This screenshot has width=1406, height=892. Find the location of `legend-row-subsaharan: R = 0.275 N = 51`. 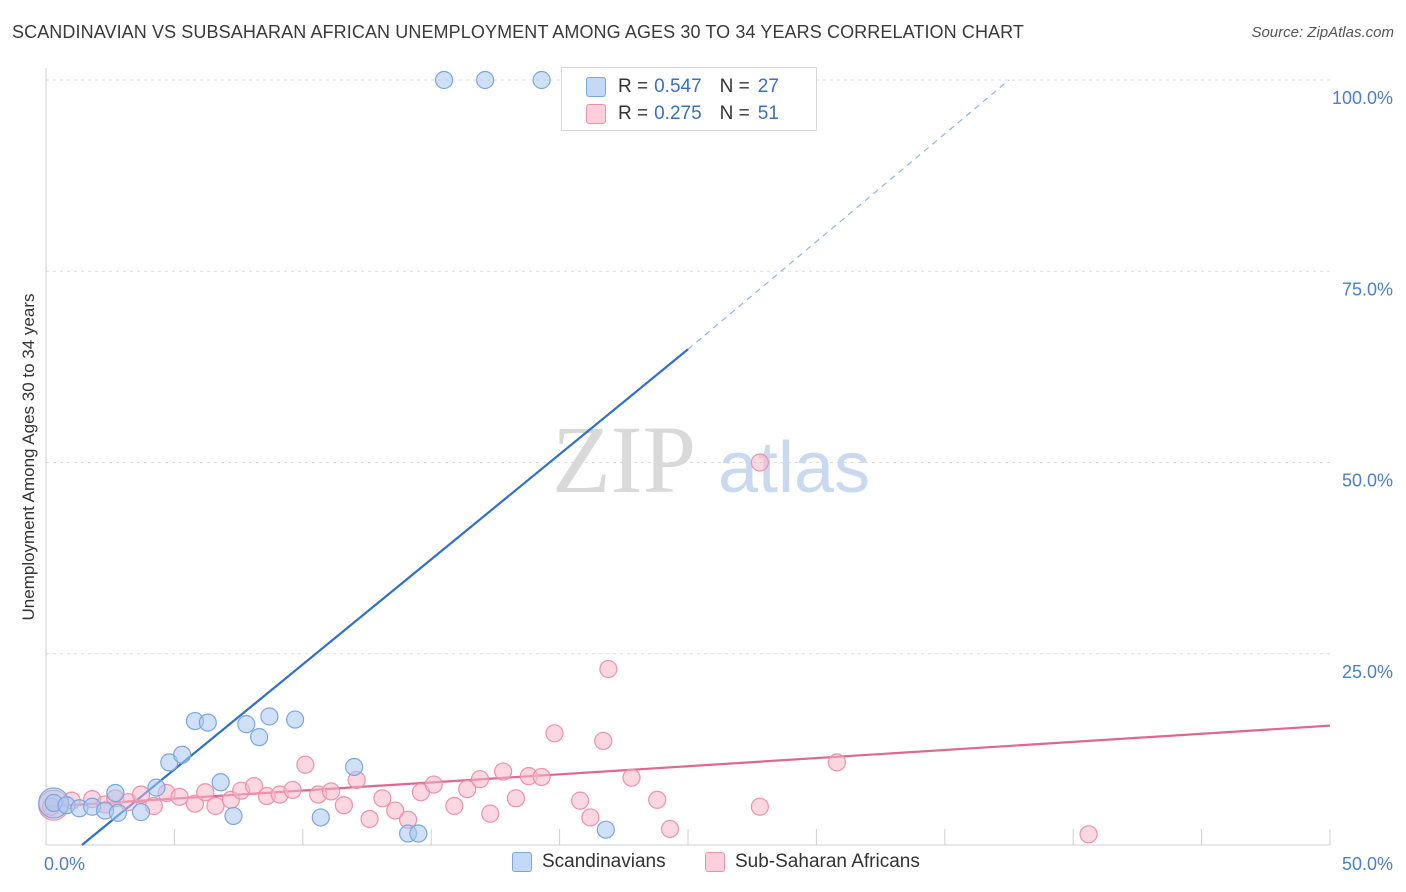

legend-row-subsaharan: R = 0.275 N = 51 is located at coordinates (682, 114).